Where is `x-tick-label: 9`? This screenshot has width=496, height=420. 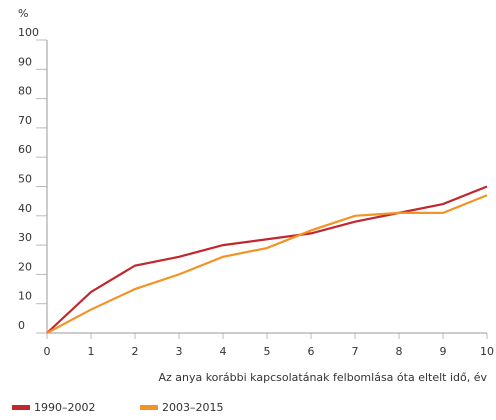 x-tick-label: 9 is located at coordinates (443, 351).